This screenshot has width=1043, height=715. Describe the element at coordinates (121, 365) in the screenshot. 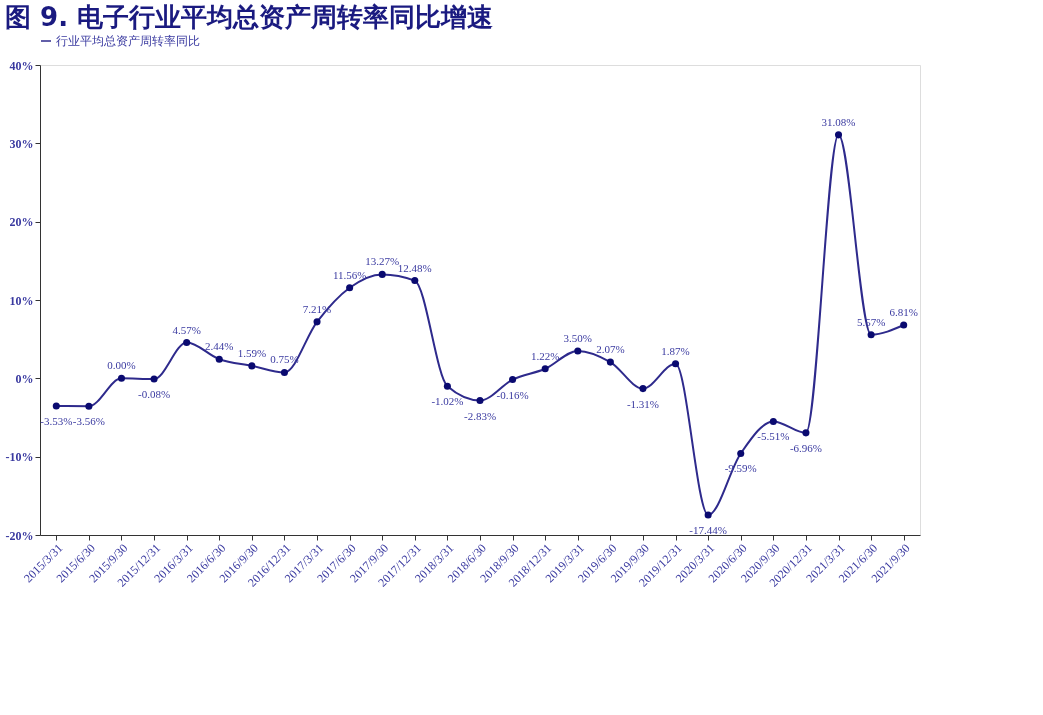

I see `data-label: 0.00%` at that location.